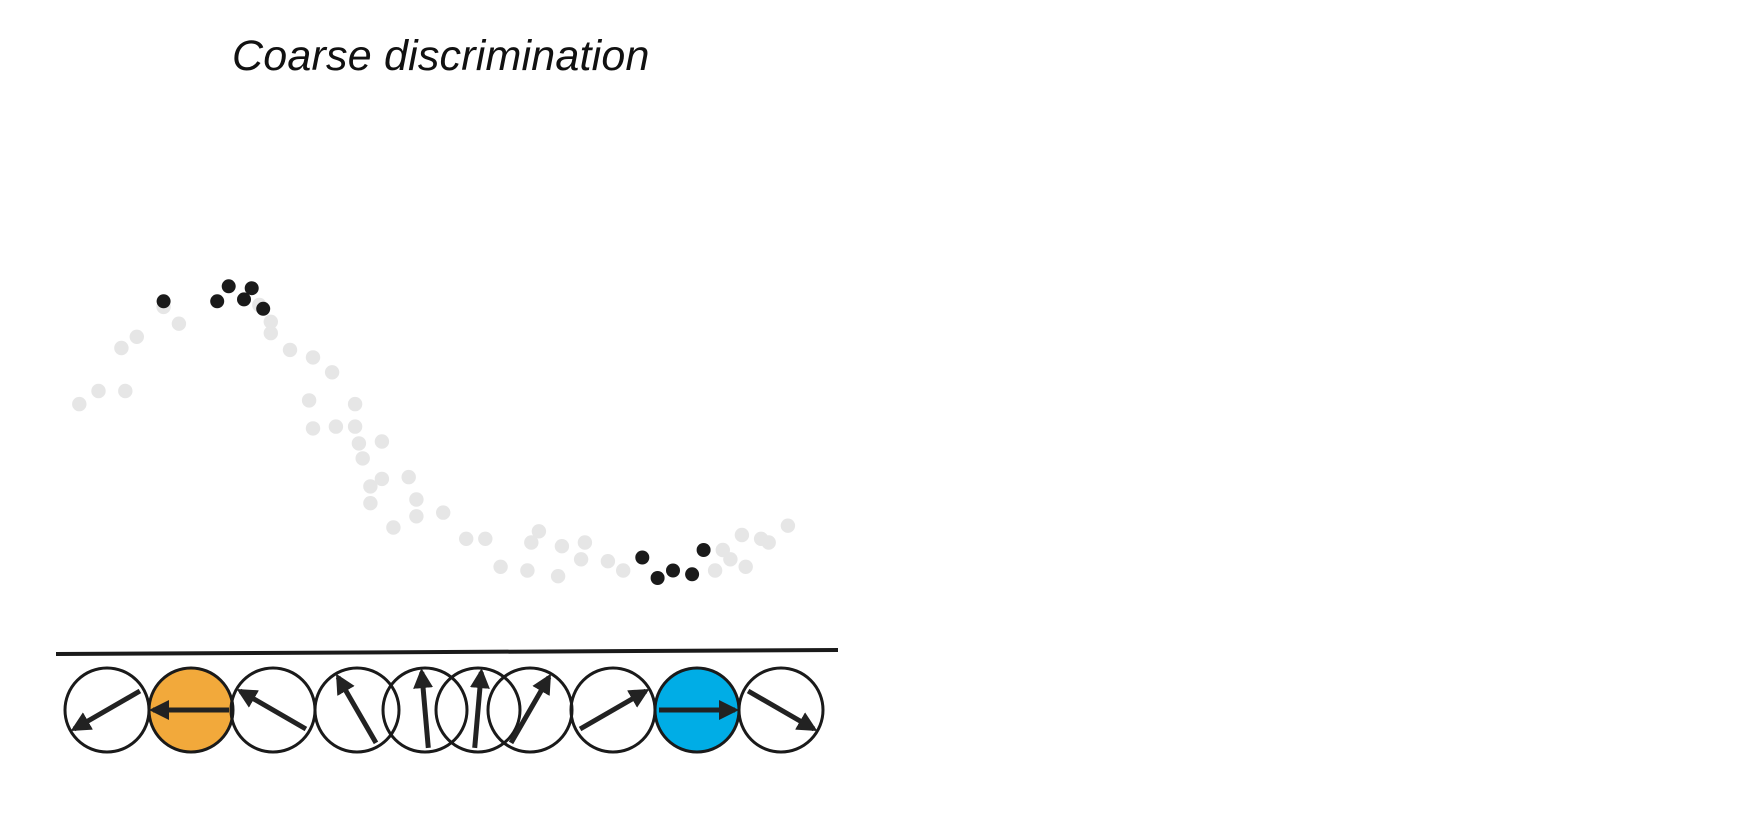 Image resolution: width=1748 pixels, height=828 pixels. I want to click on neuron-population-row, so click(444, 710).